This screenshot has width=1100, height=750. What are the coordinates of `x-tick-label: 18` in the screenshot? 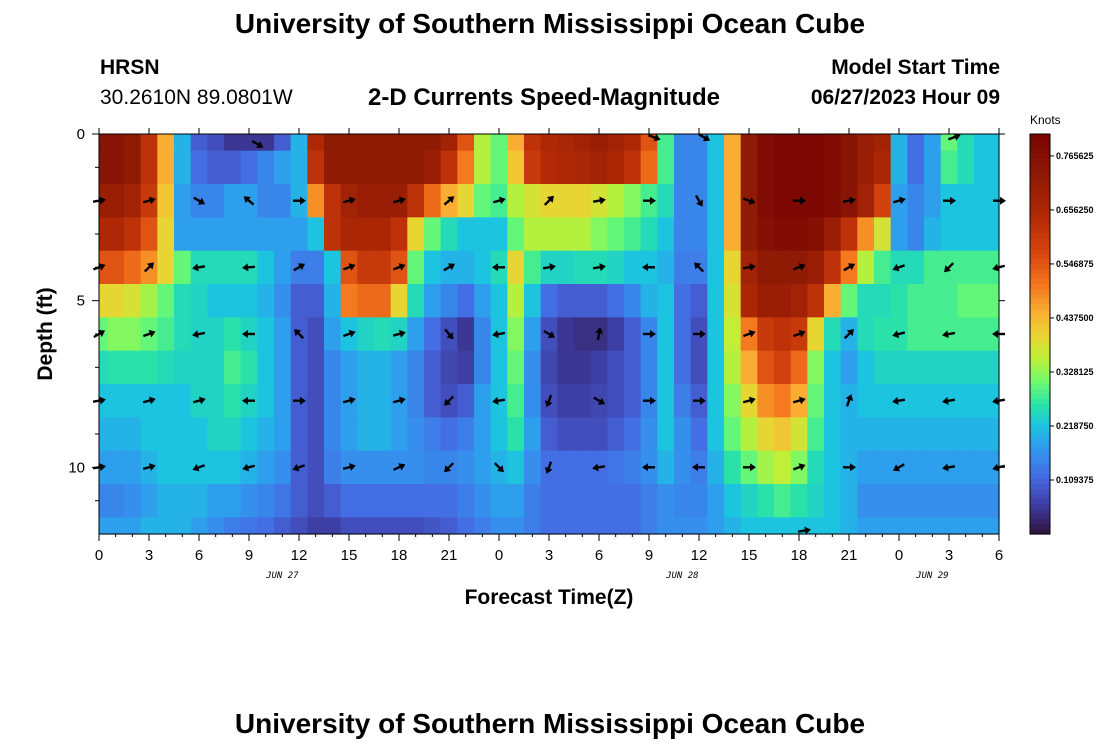 It's located at (399, 555).